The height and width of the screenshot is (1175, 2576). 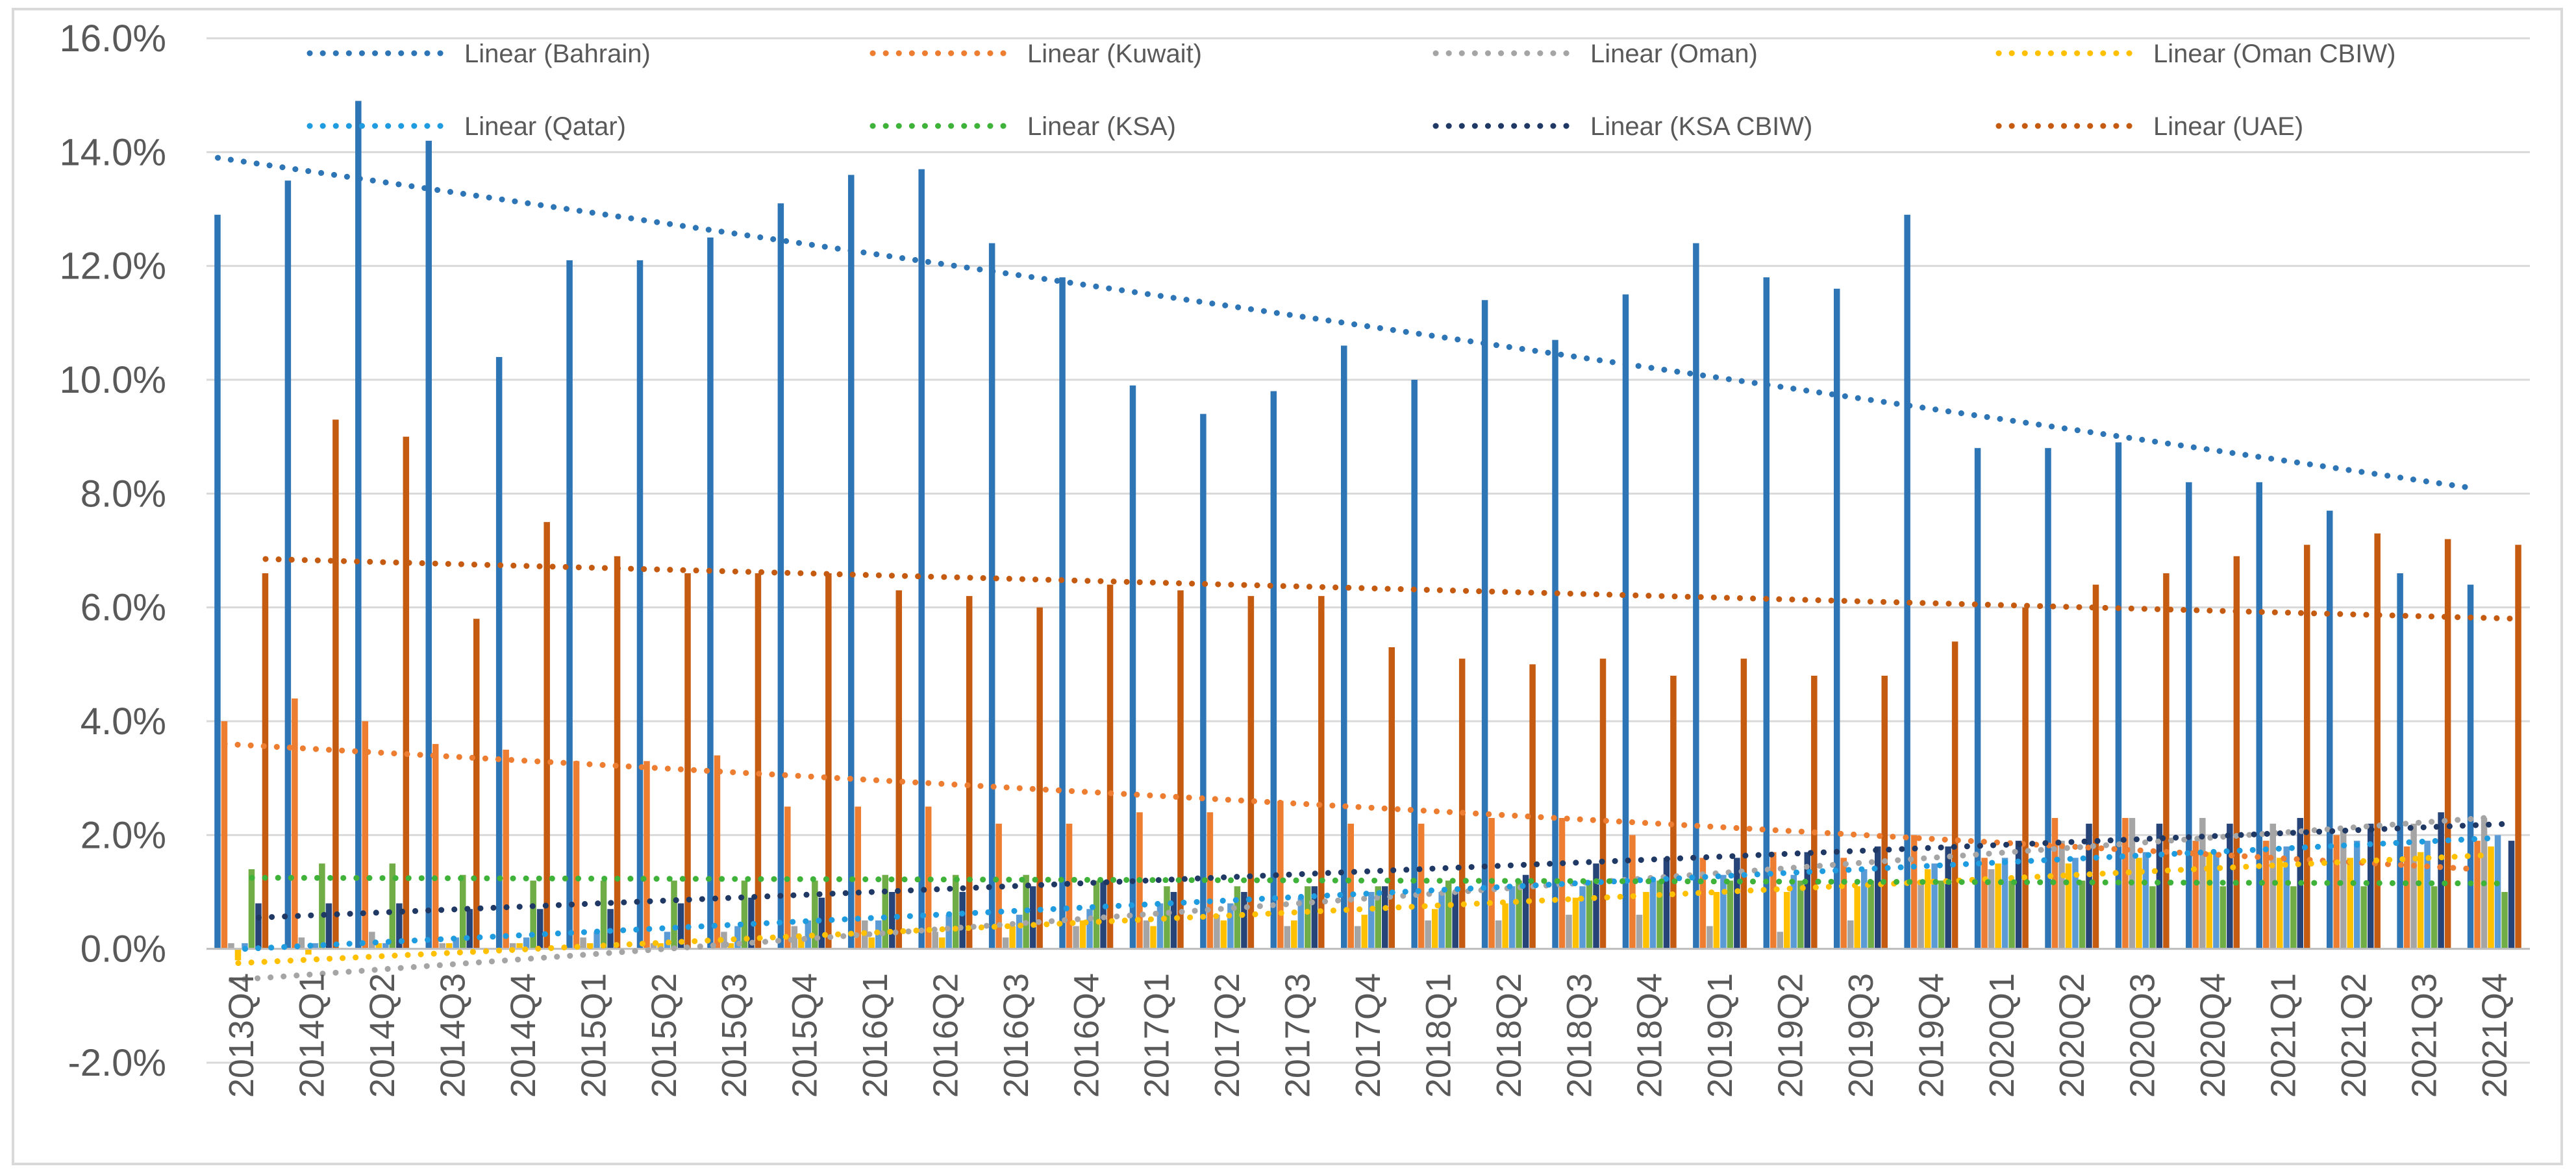 I want to click on bar-ksa-2020q2, so click(x=2082, y=914).